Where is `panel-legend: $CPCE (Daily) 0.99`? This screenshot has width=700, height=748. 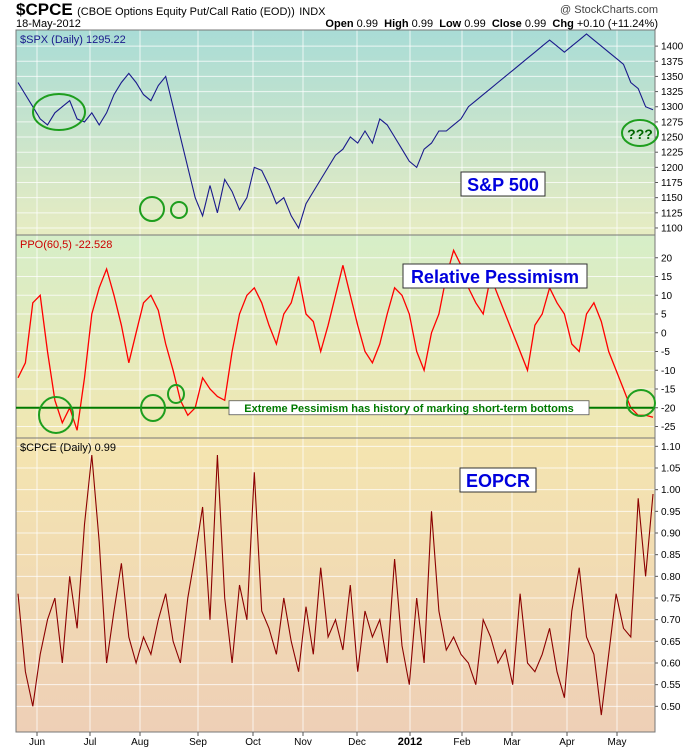 panel-legend: $CPCE (Daily) 0.99 is located at coordinates (68, 448).